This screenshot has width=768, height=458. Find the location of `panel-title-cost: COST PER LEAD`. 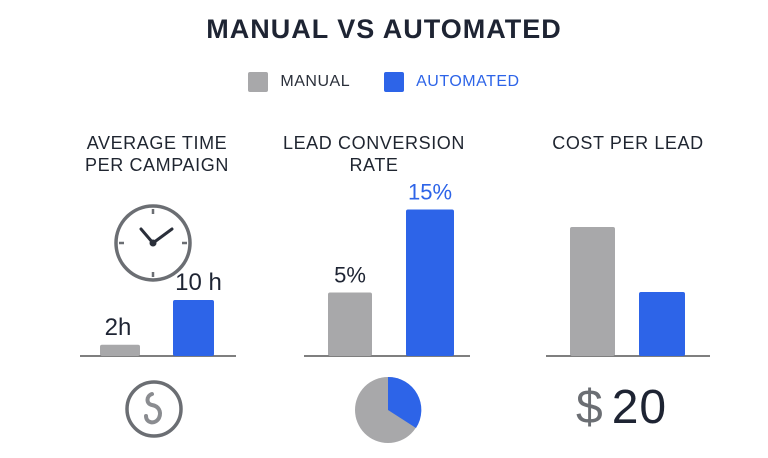

panel-title-cost: COST PER LEAD is located at coordinates (628, 143).